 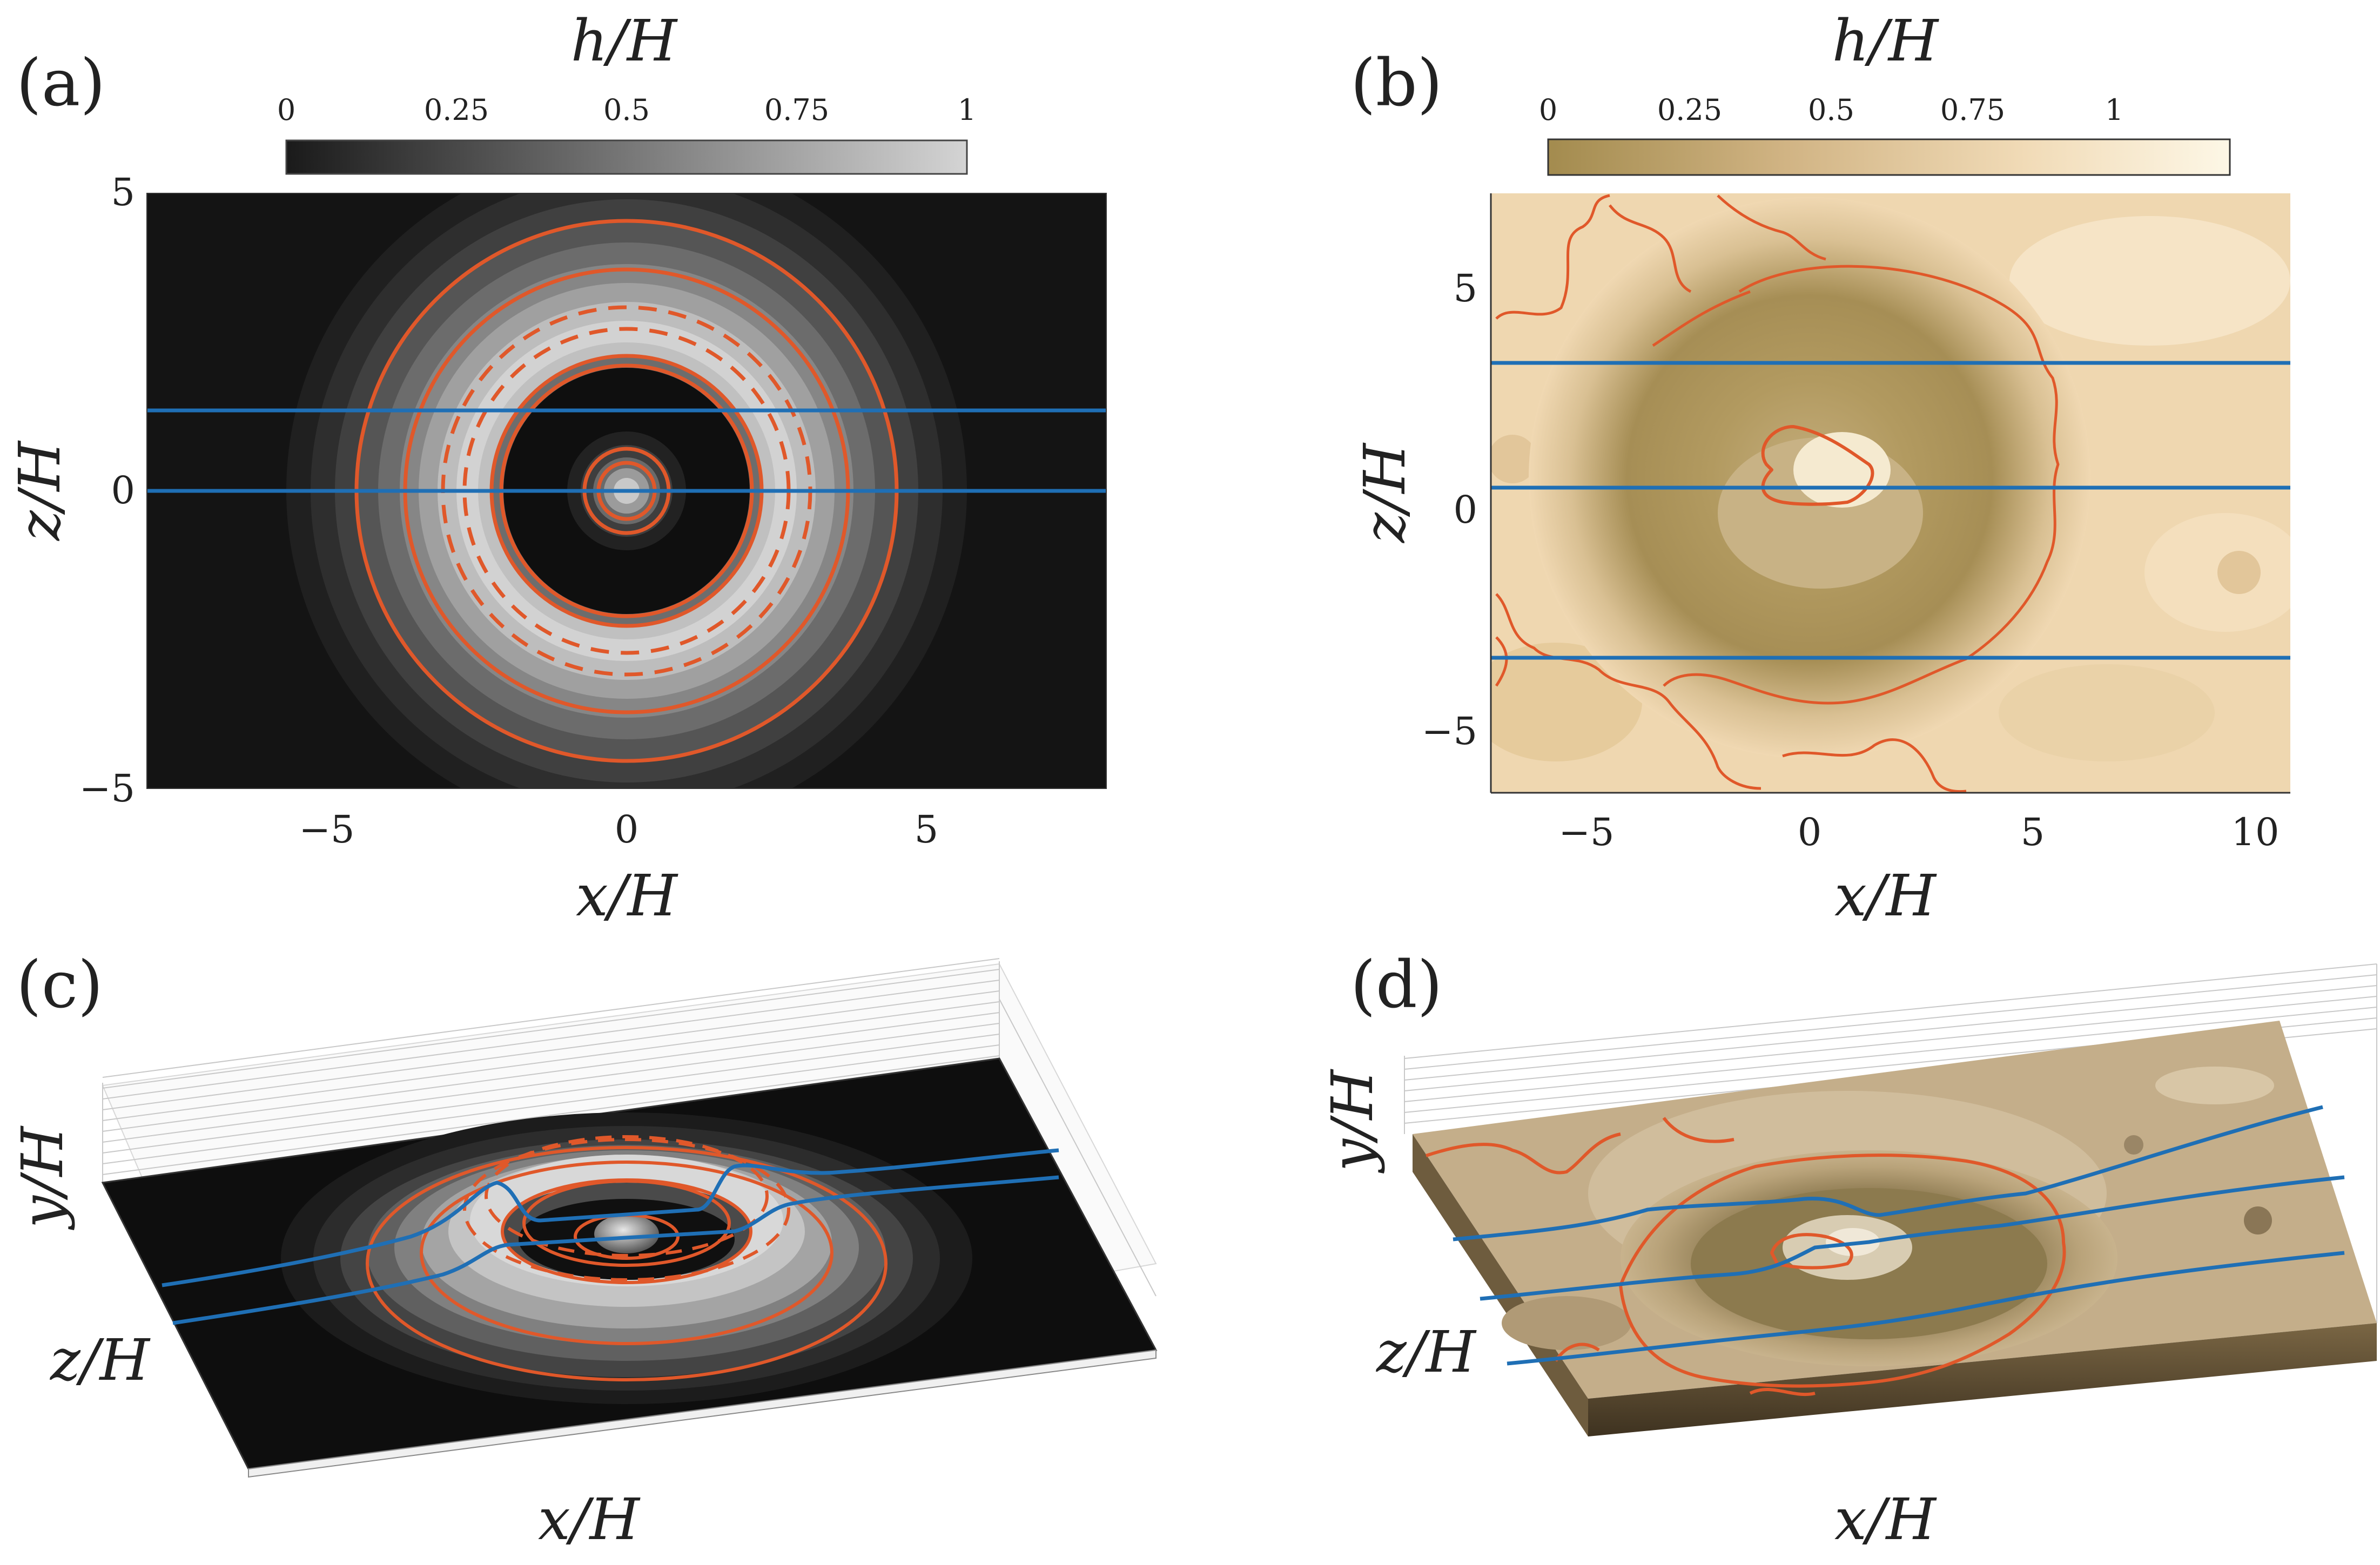 What do you see at coordinates (1385, 493) in the screenshot?
I see `panel-b-ylabel: z/H` at bounding box center [1385, 493].